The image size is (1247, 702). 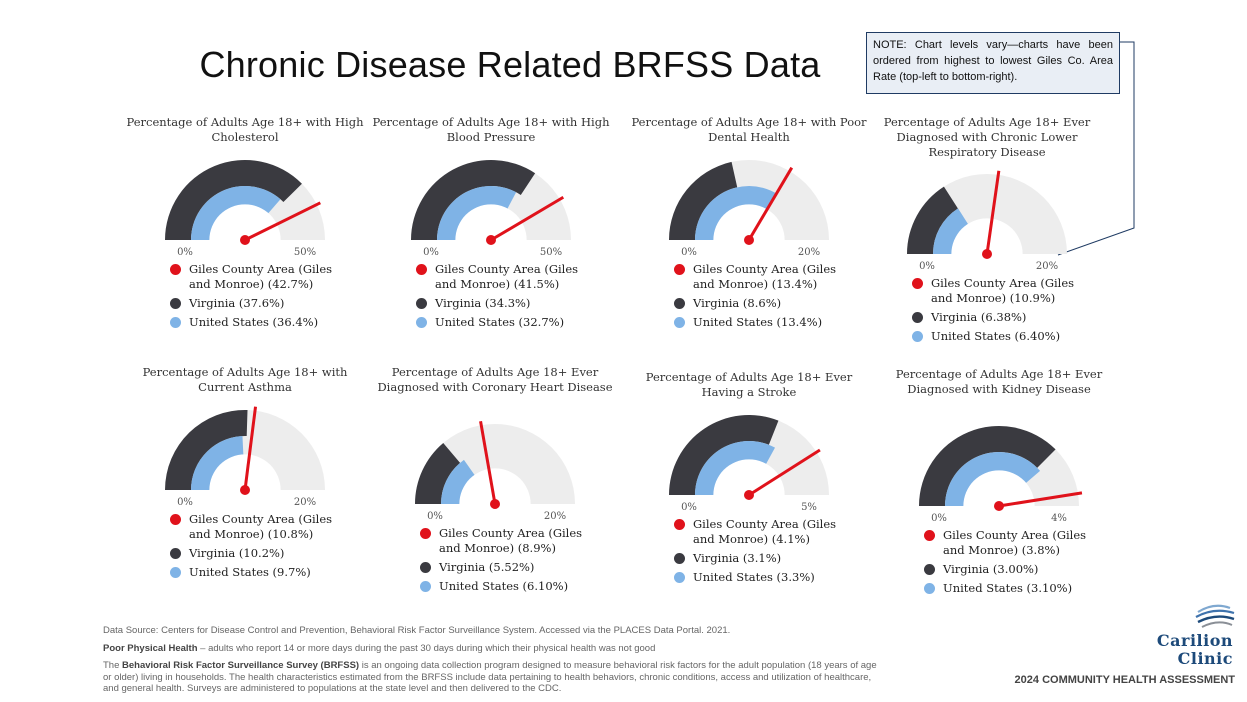 I want to click on tick-max: 4%, so click(x=1059, y=518).